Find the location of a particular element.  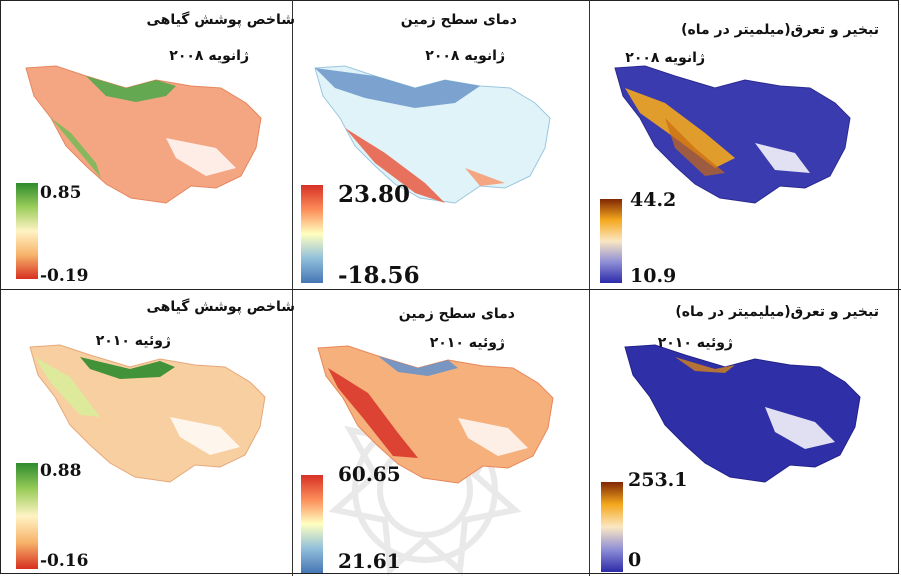

iran-map-et-jan is located at coordinates (732, 134).